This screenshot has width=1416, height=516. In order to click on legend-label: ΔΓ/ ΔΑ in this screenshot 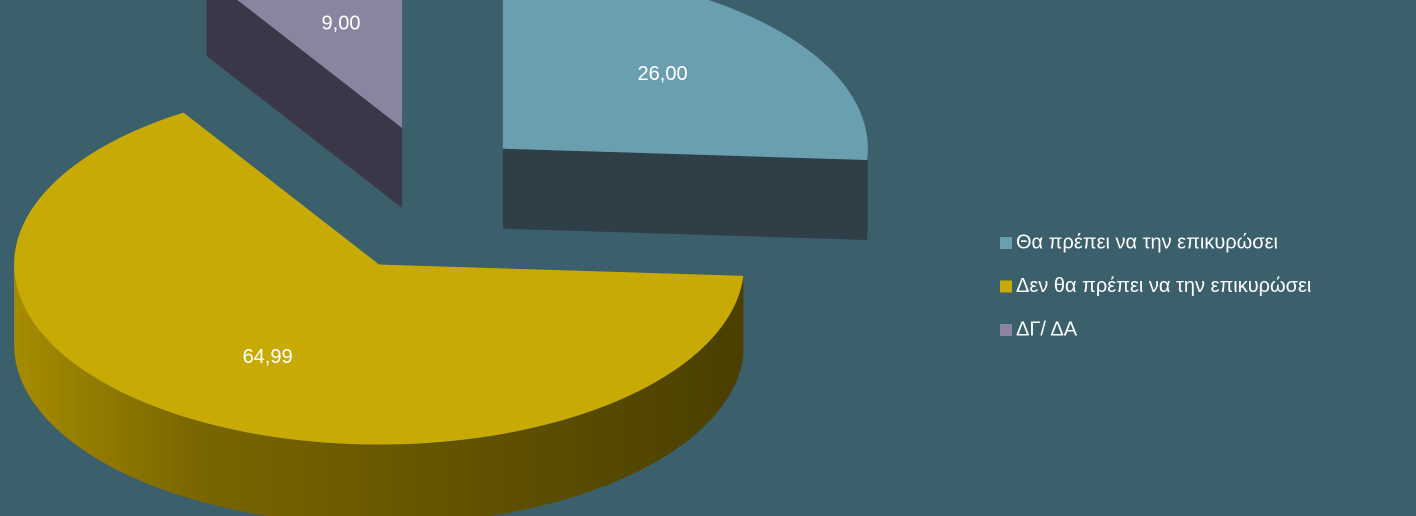, I will do `click(1047, 329)`.